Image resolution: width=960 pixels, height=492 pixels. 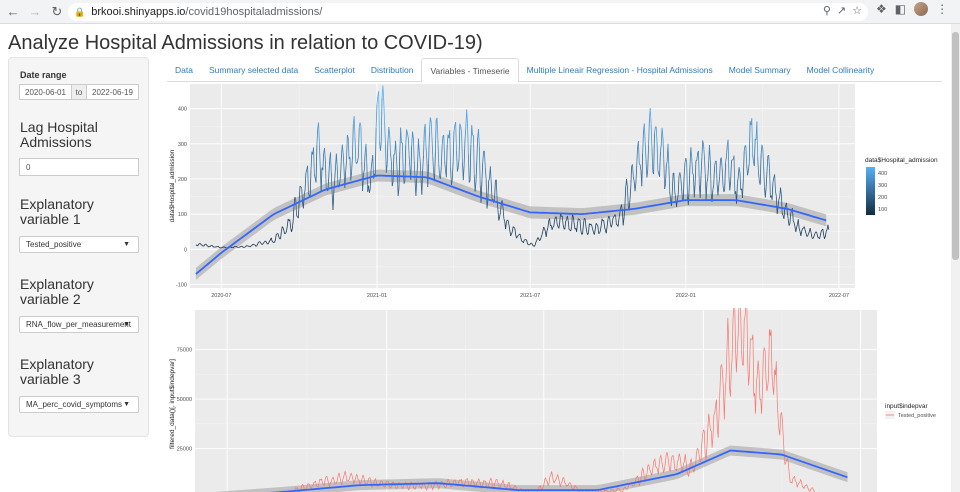 I want to click on back-icon: ←, so click(x=13, y=11).